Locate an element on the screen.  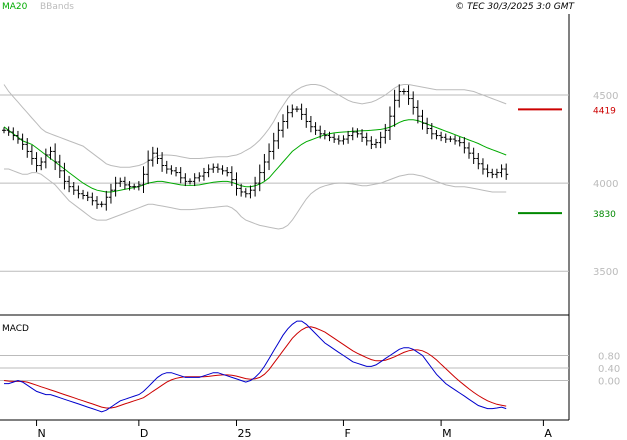
x-tick-label: N is located at coordinates (42, 433).